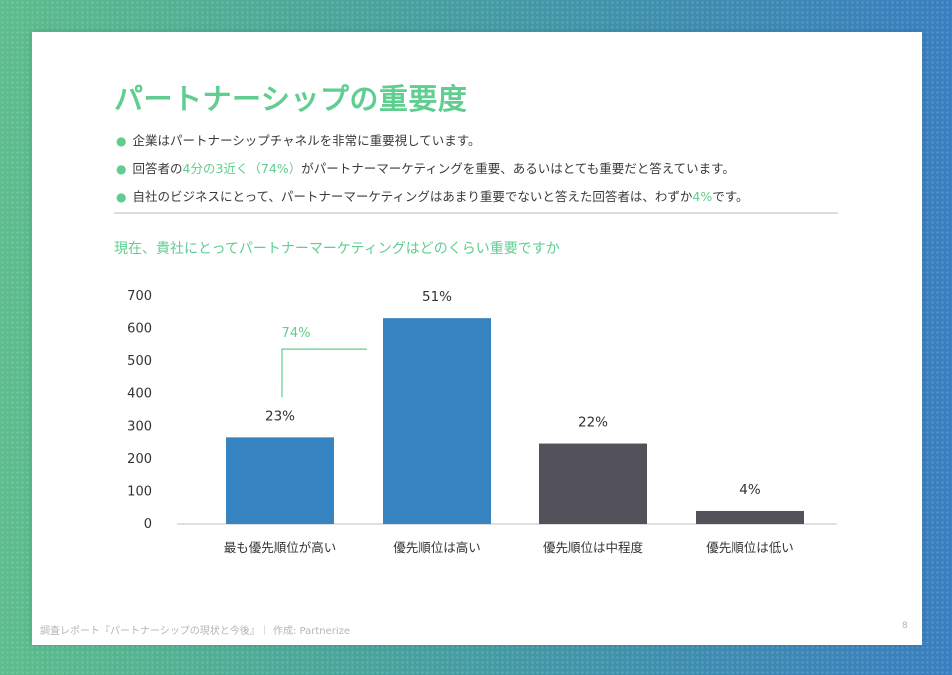  Describe the element at coordinates (139, 426) in the screenshot. I see `y-tick-label: 300` at that location.